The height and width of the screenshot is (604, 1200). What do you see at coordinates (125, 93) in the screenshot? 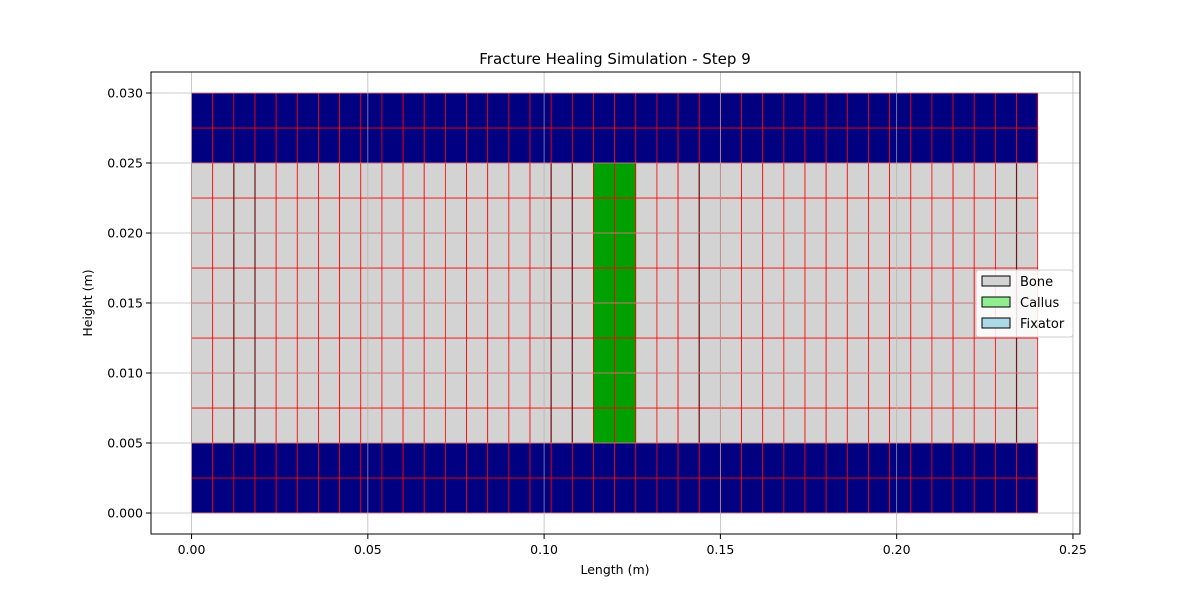
I see `y-tick-label: 0.030` at bounding box center [125, 93].